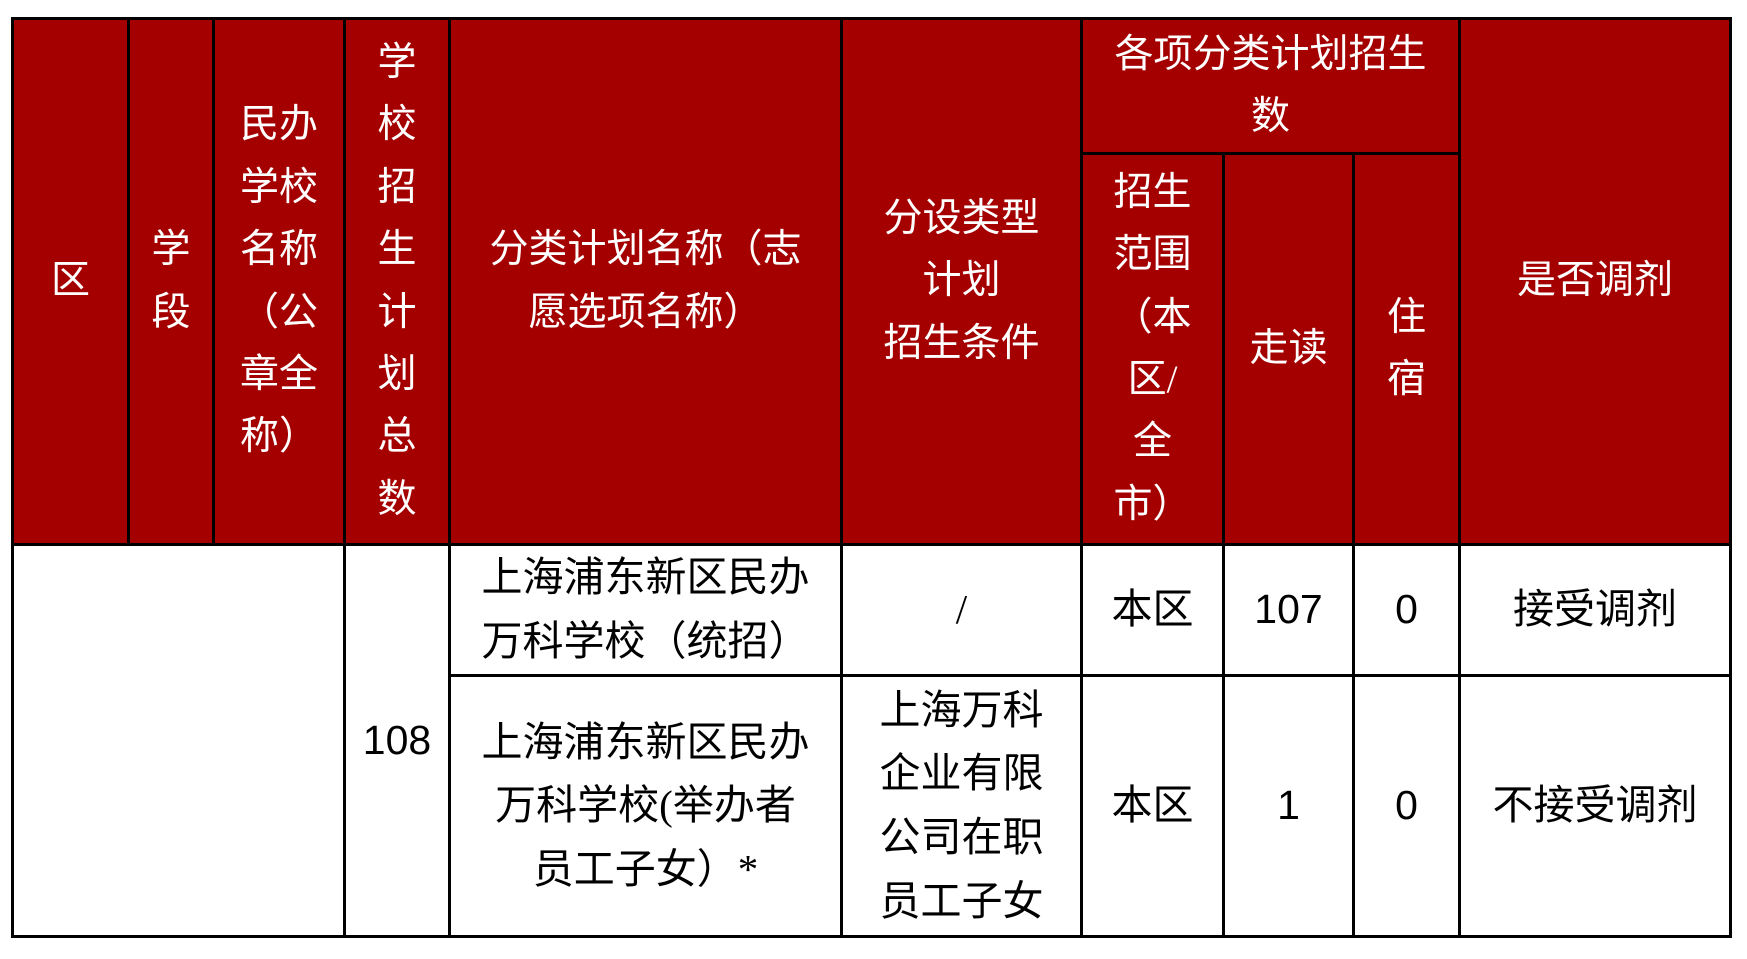 The image size is (1747, 959). What do you see at coordinates (961, 806) in the screenshot?
I see `cell-condition: 上海万科 企业有限 公司在职 员工子女` at bounding box center [961, 806].